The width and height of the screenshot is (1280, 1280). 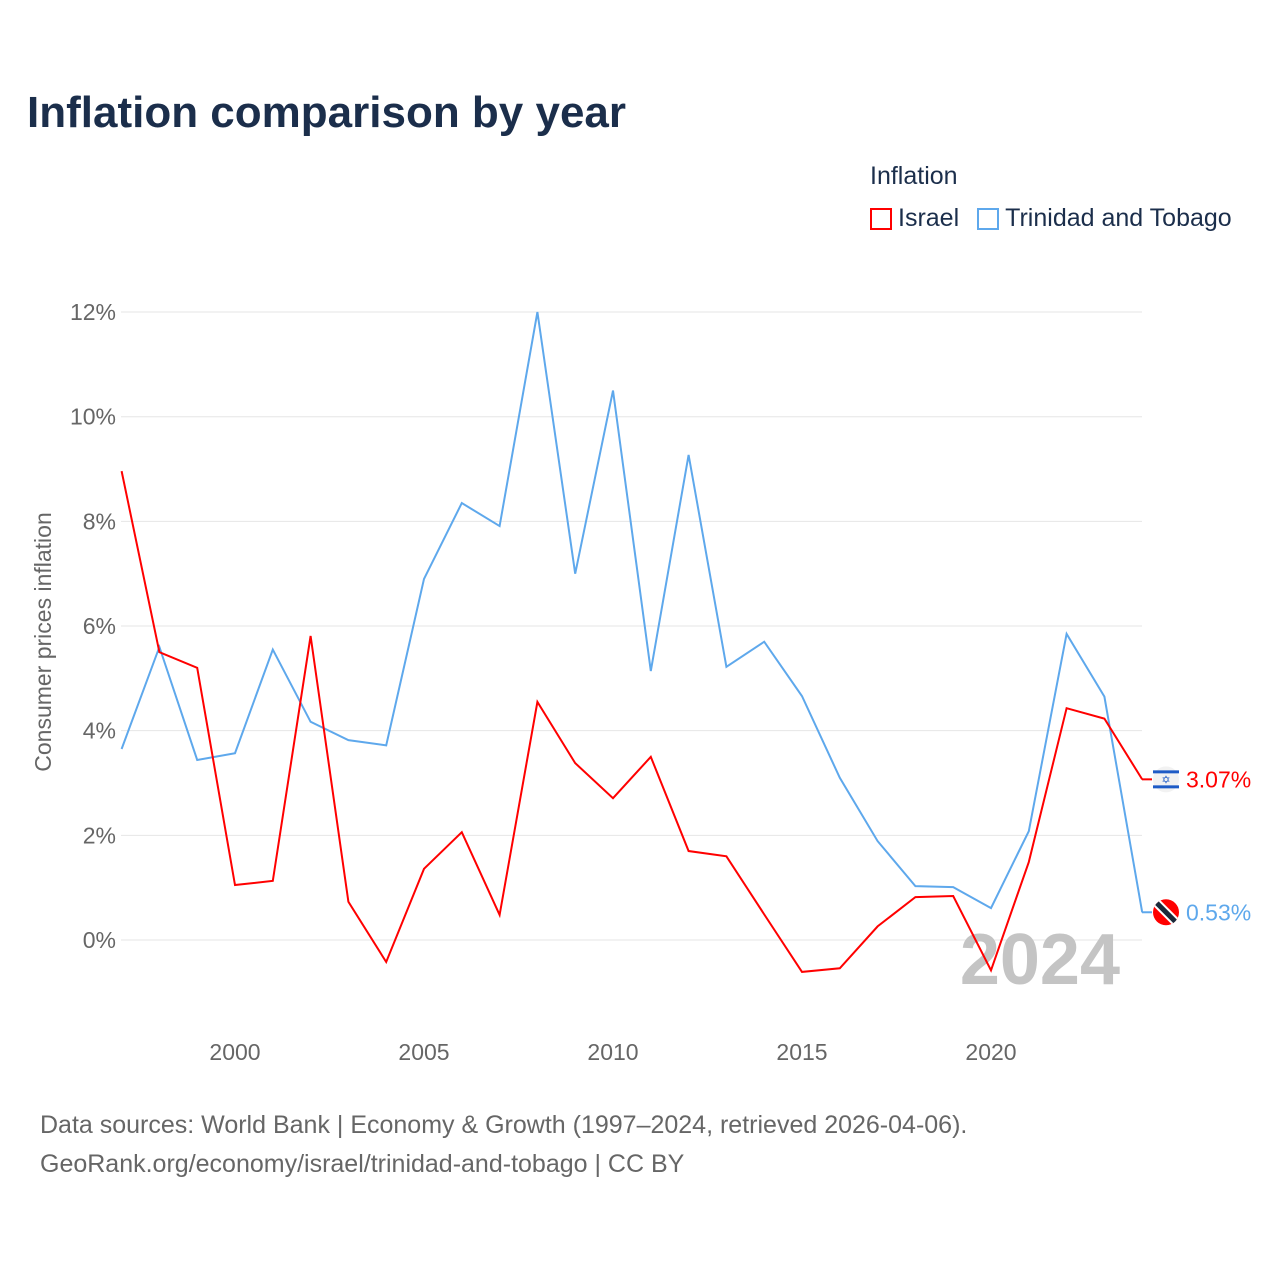 What do you see at coordinates (914, 176) in the screenshot?
I see `legend-title: Inflation` at bounding box center [914, 176].